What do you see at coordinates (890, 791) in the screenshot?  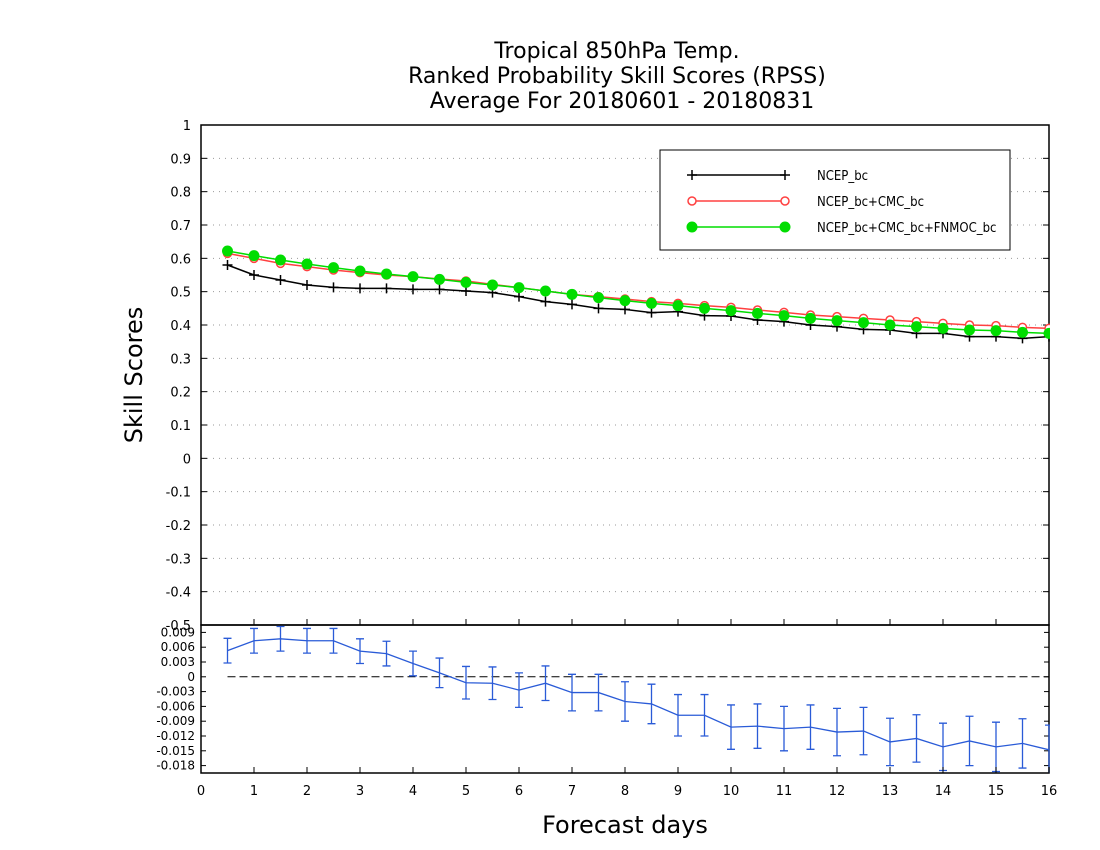 I see `x-tick-label-13: 13` at bounding box center [890, 791].